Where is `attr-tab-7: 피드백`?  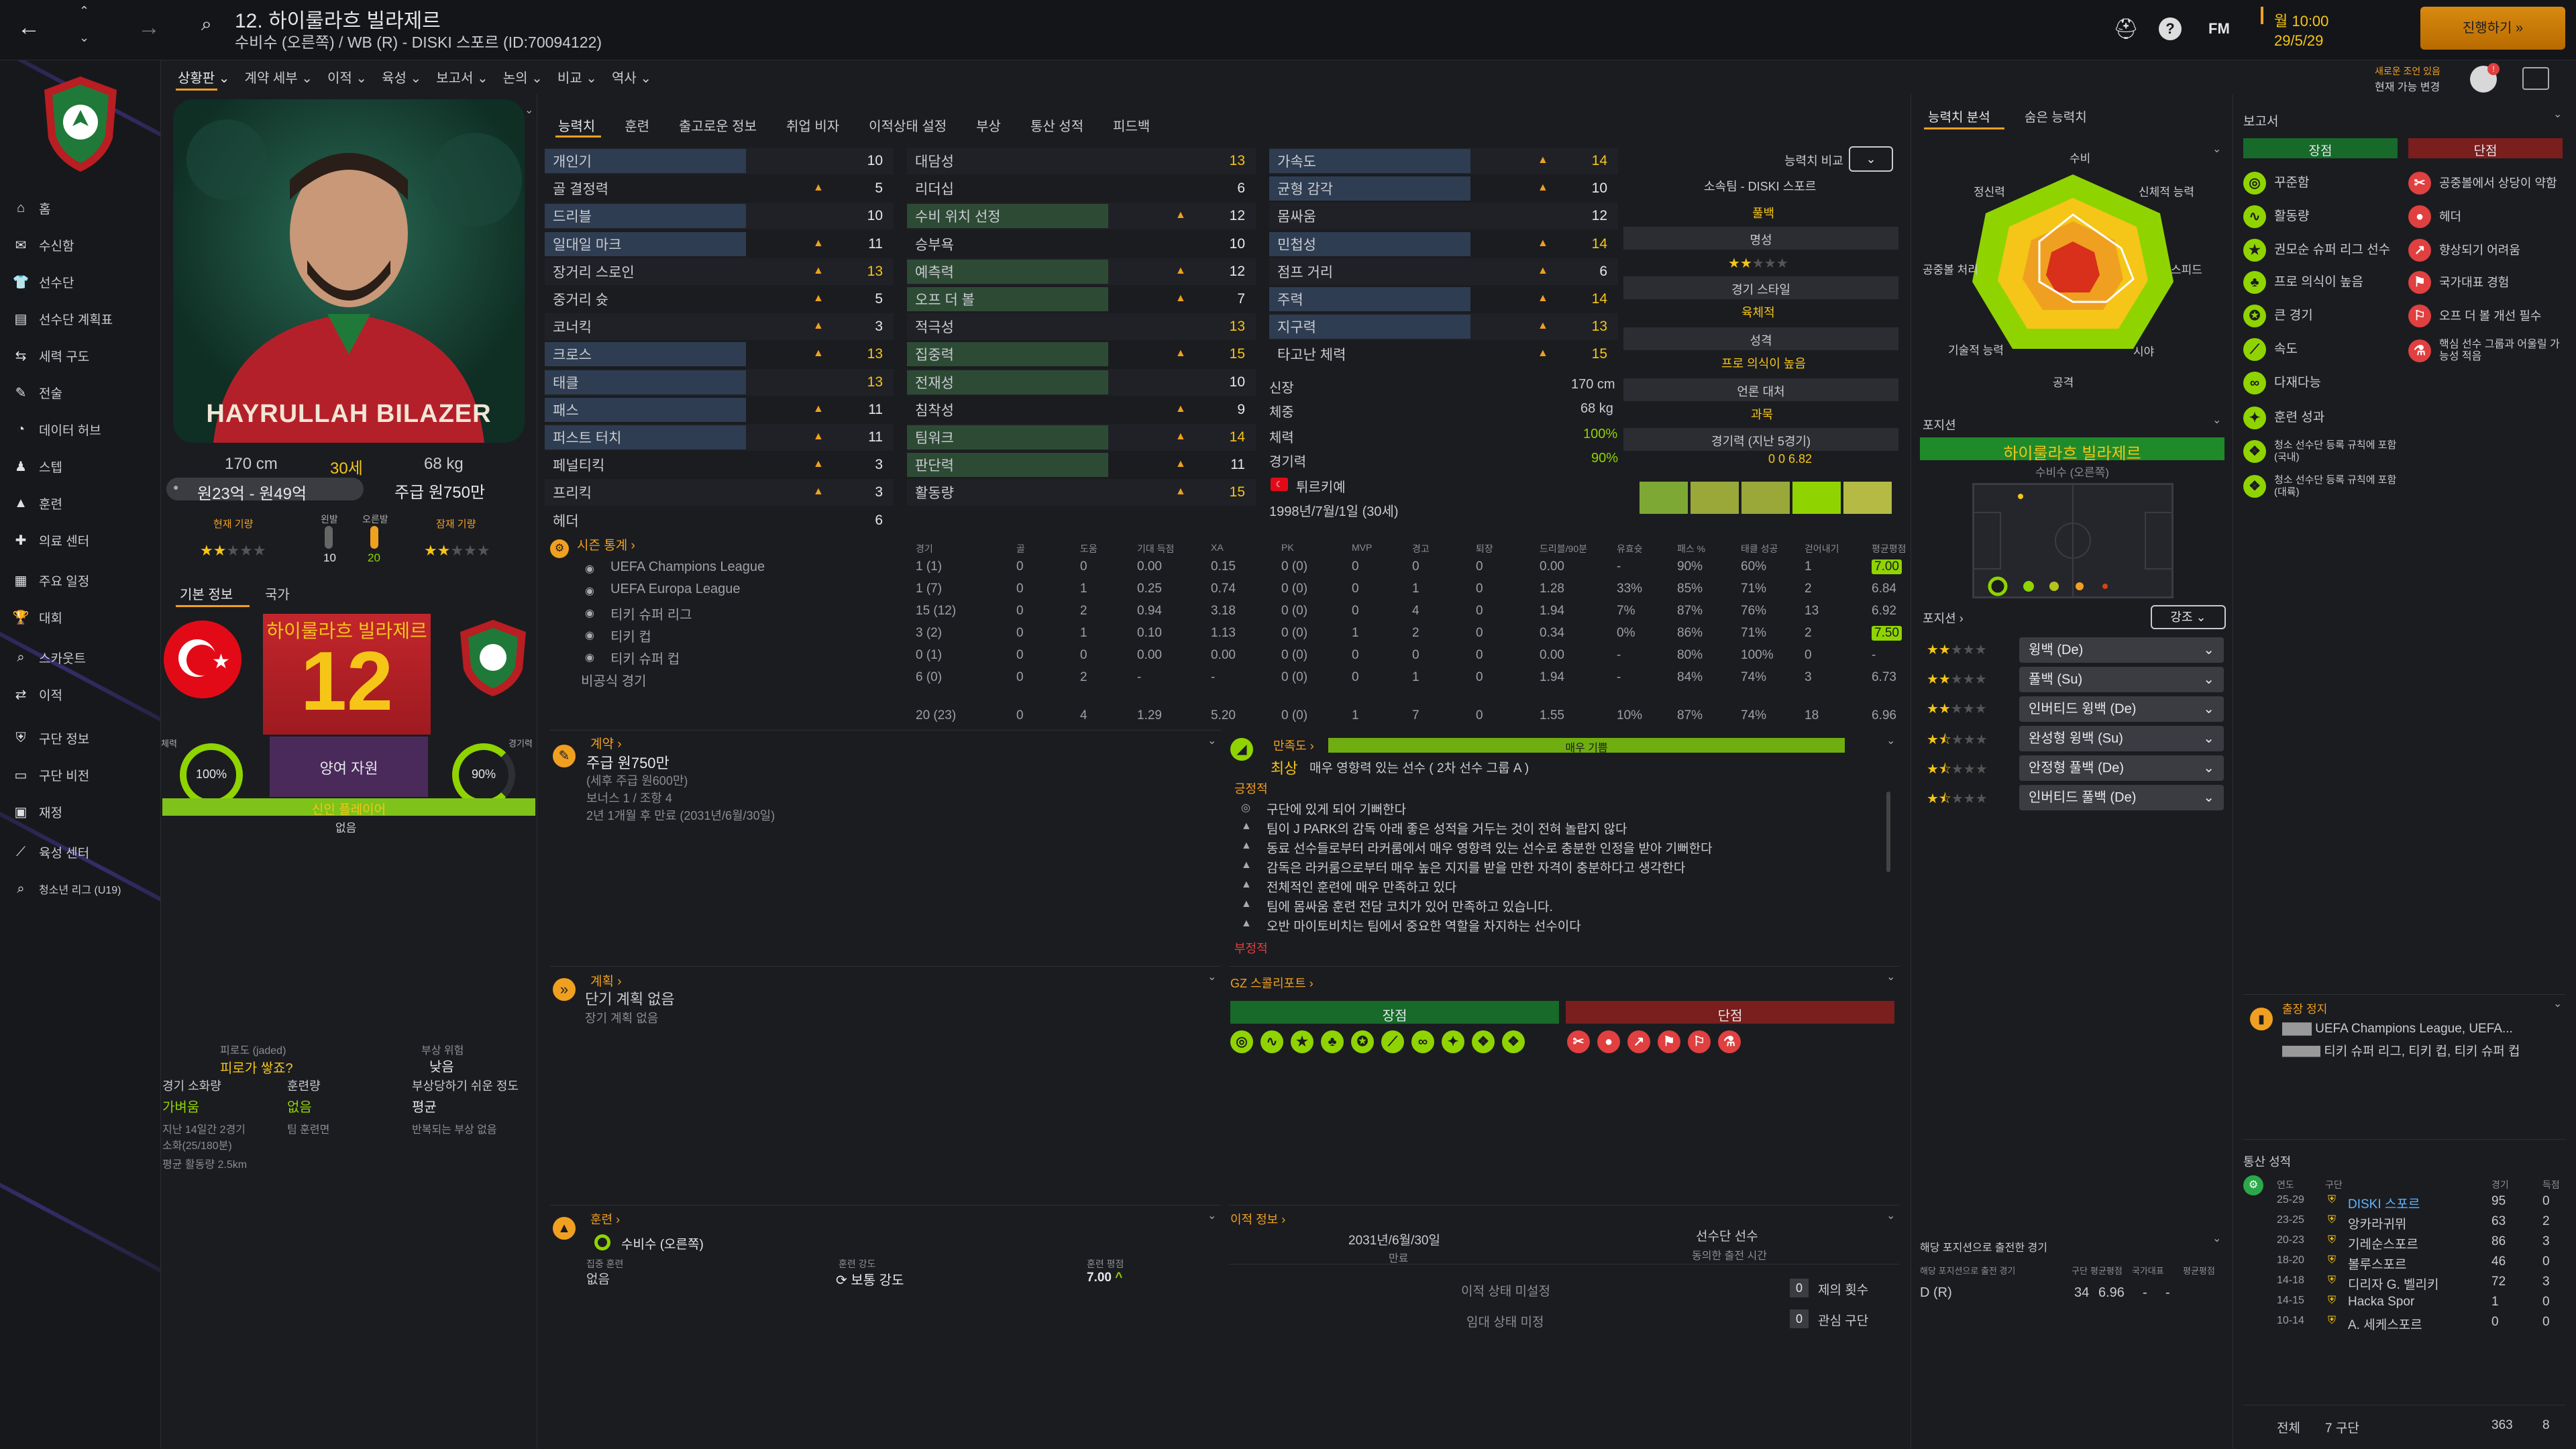 attr-tab-7: 피드백 is located at coordinates (1131, 126).